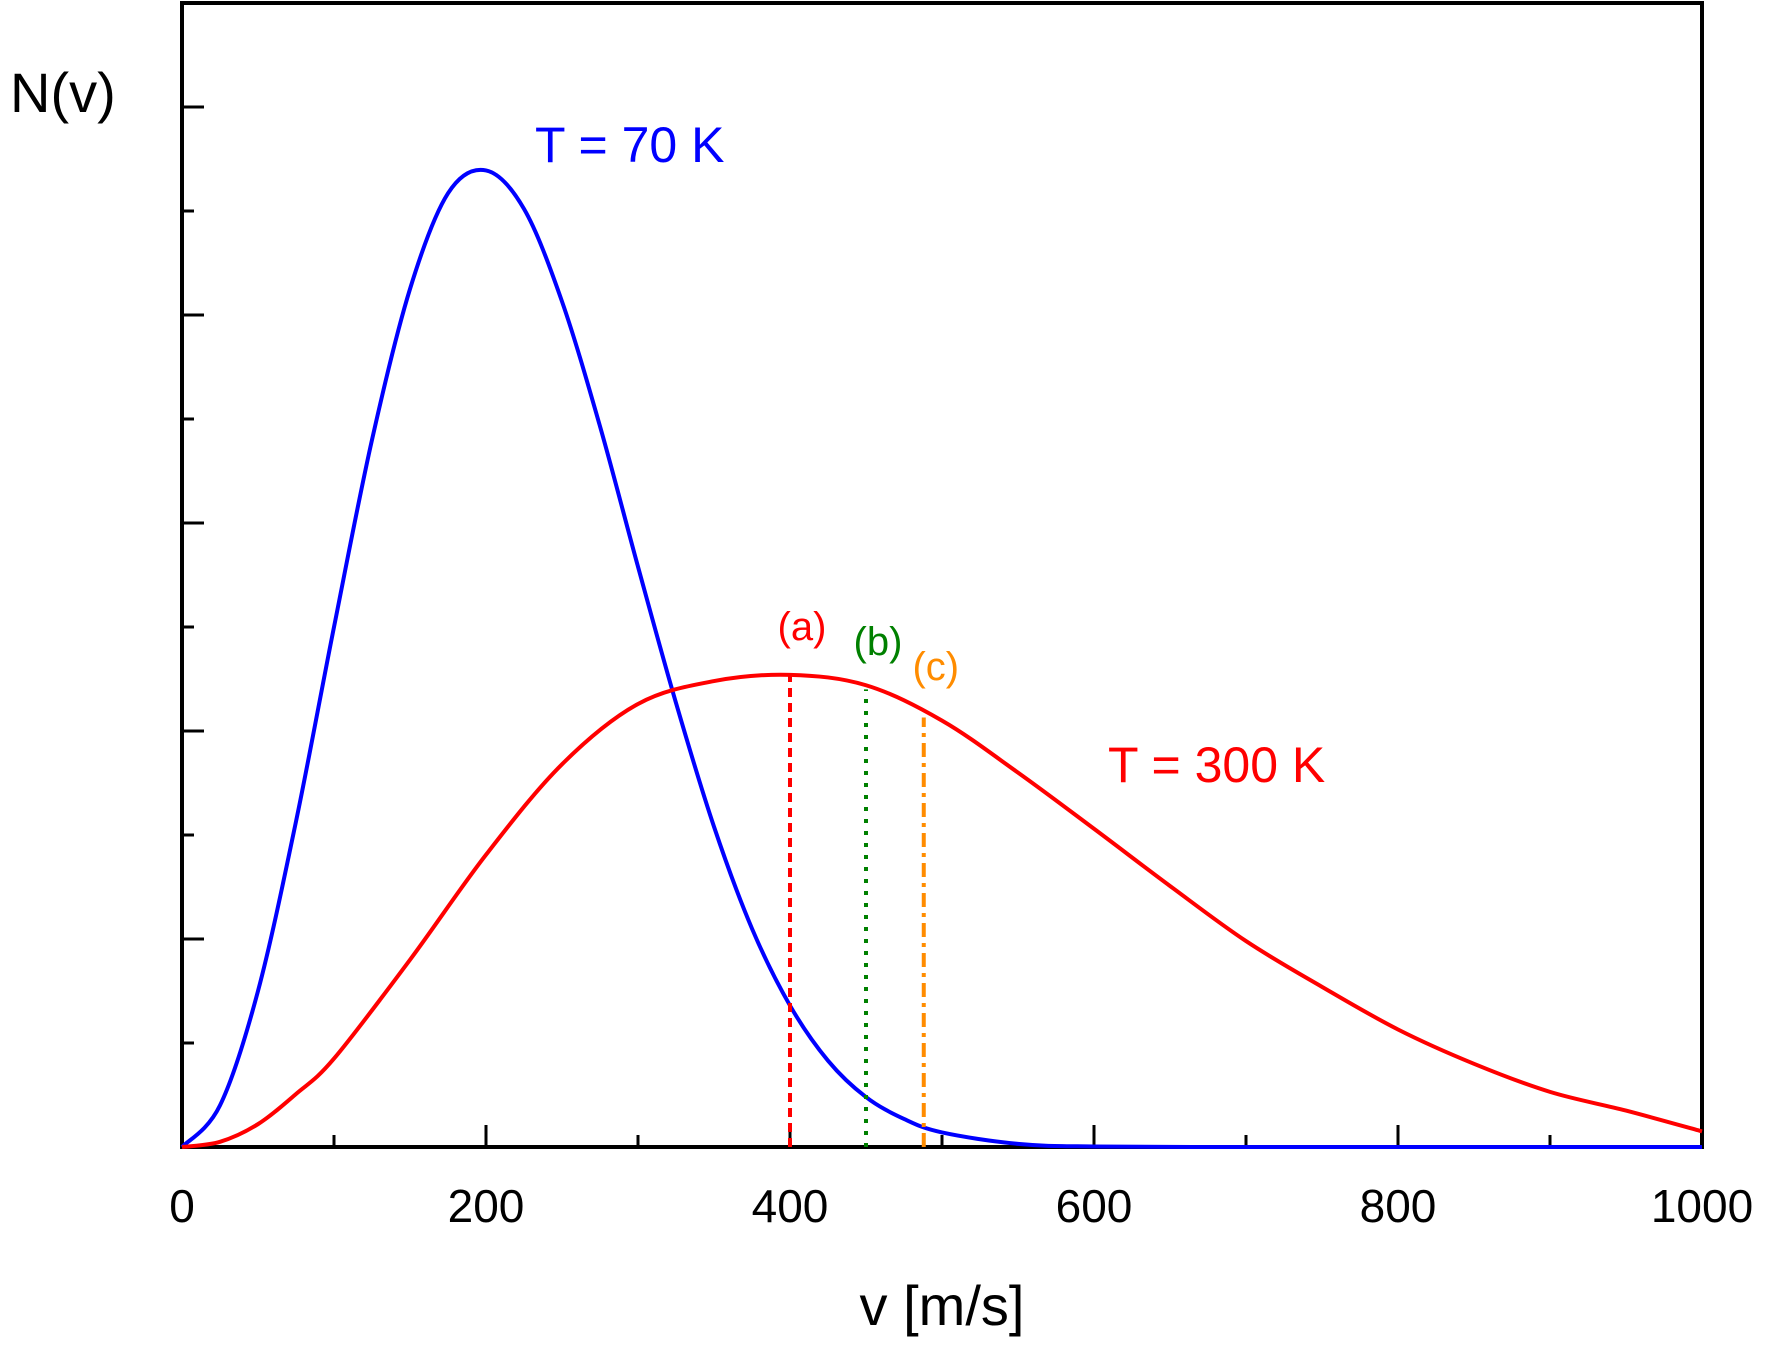  Describe the element at coordinates (486, 1206) in the screenshot. I see `x-tick-label: 200` at that location.